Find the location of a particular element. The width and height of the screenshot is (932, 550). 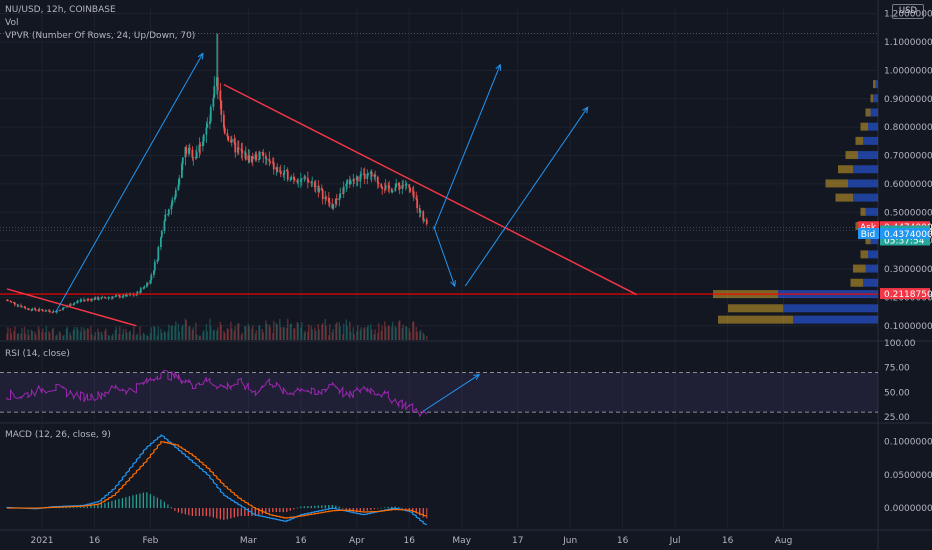

signal-line is located at coordinates (216, 479).